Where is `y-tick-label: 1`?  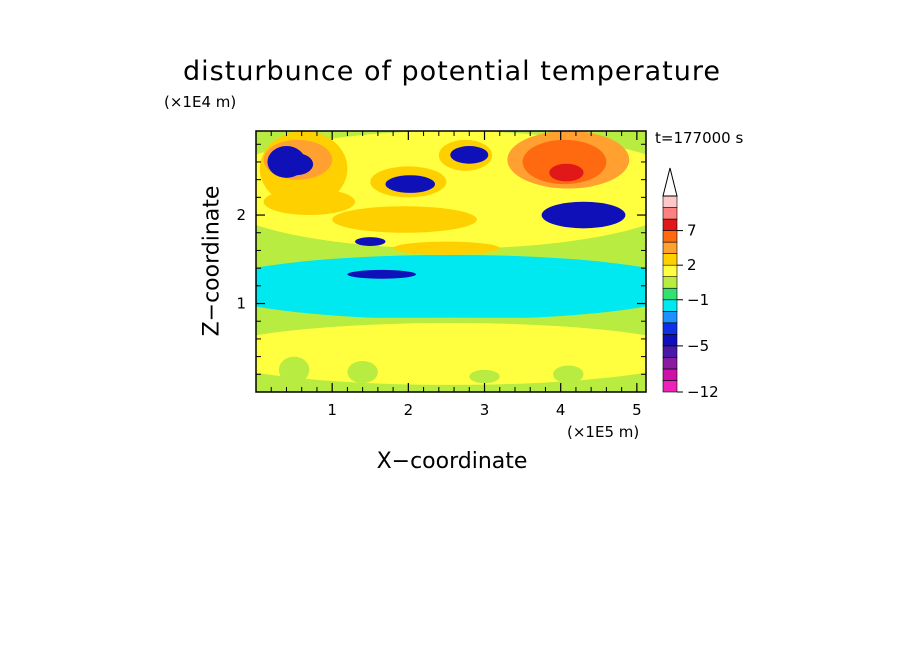
y-tick-label: 1 is located at coordinates (241, 304).